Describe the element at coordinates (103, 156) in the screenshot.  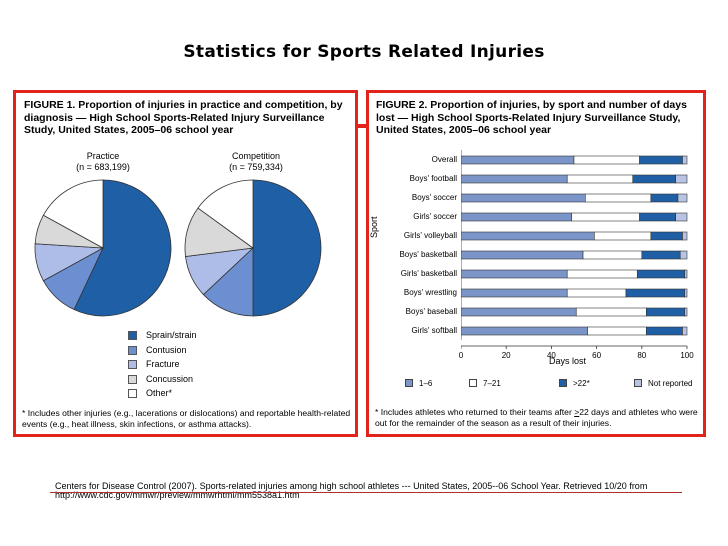
I see `pie-practice-title: Practice` at that location.